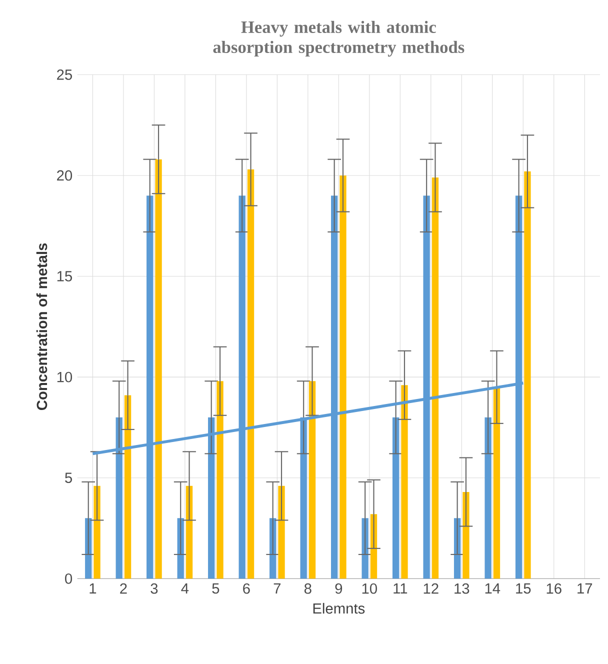  What do you see at coordinates (185, 588) in the screenshot?
I see `x-tick-label: 4` at bounding box center [185, 588].